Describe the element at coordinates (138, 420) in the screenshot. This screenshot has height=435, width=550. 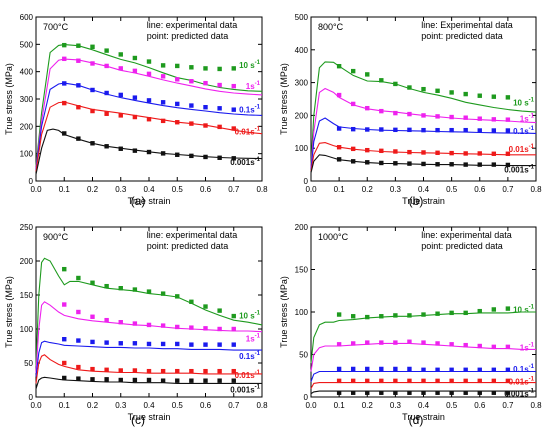
I see `panel-caption: (c)` at that location.